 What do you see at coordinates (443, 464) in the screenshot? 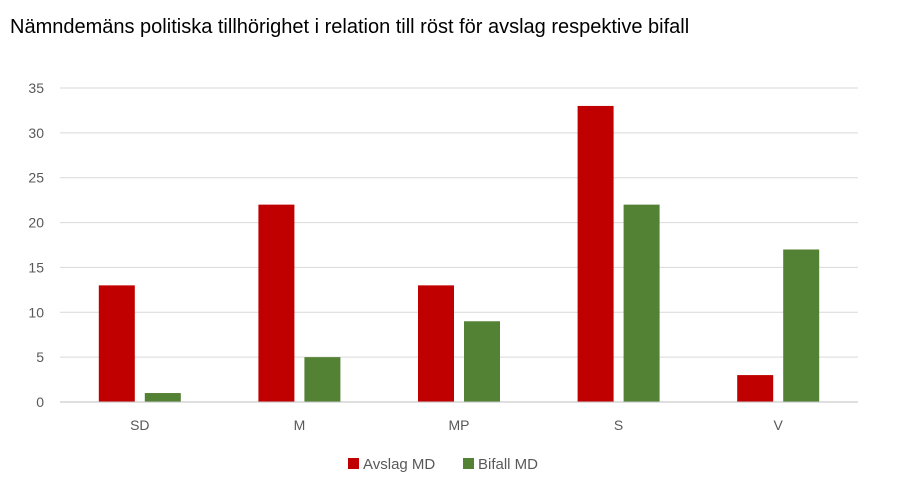
I see `legend: Avslag MD Bifall MD` at bounding box center [443, 464].